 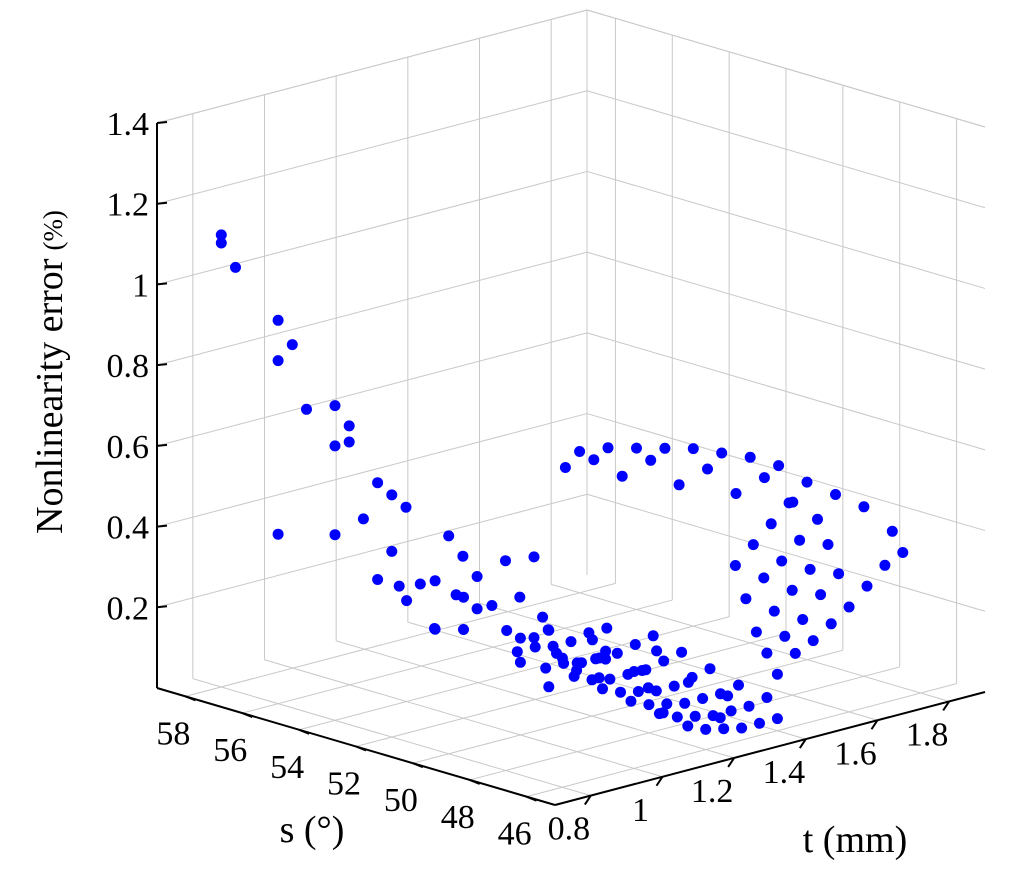 What do you see at coordinates (128, 124) in the screenshot?
I see `z-tick-label: 1.4` at bounding box center [128, 124].